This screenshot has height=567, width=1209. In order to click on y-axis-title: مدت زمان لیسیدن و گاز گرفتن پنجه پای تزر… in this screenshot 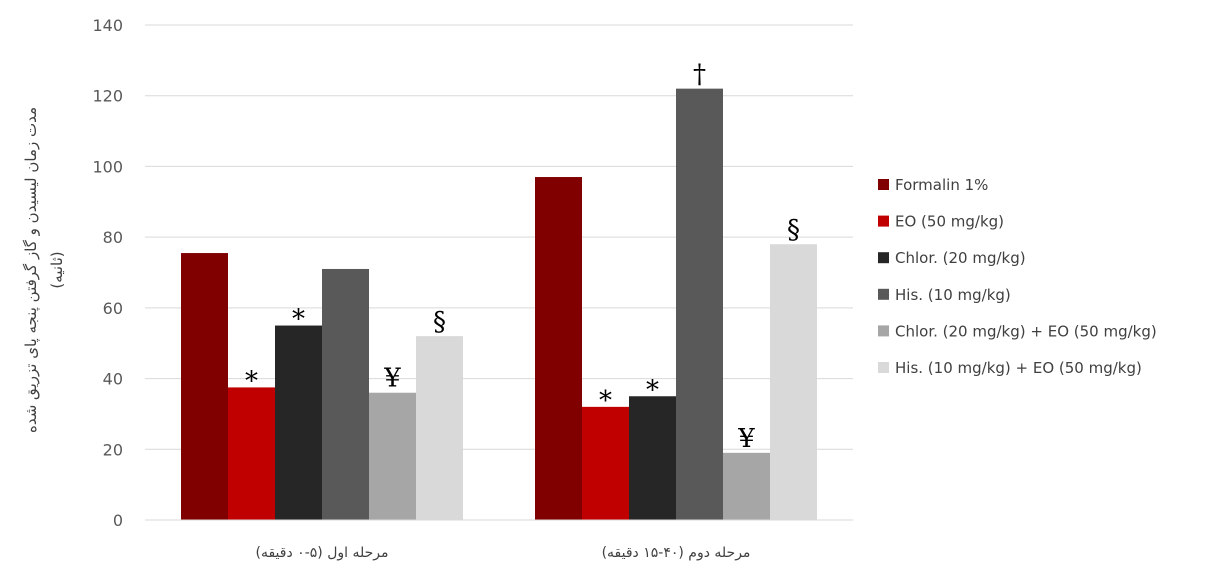, I will do `click(44, 270)`.